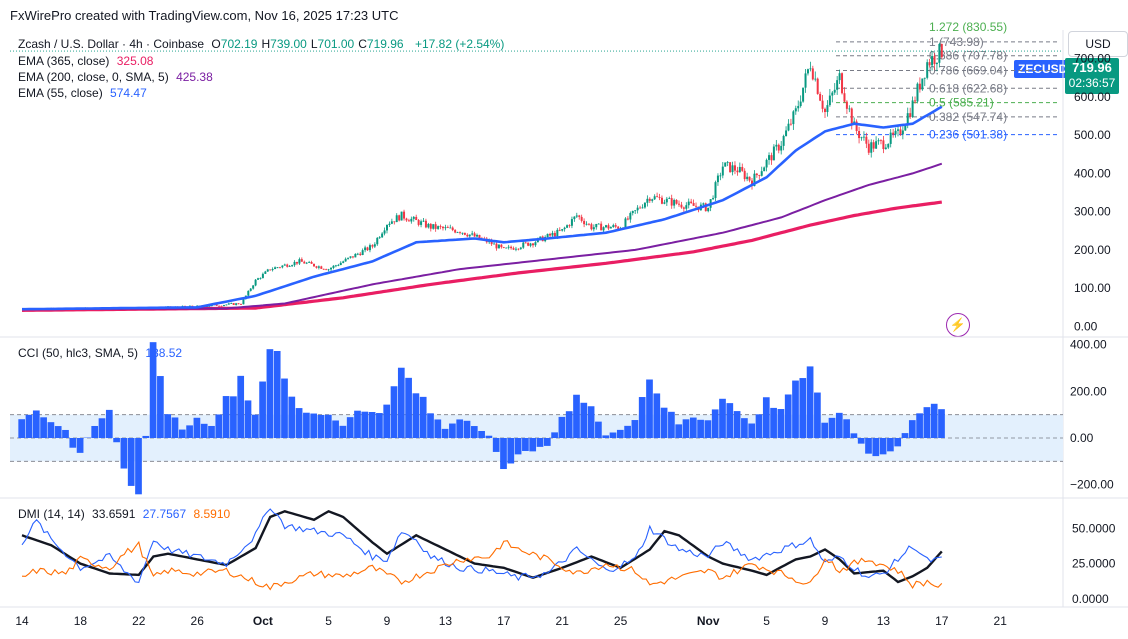 This screenshot has width=1128, height=639. What do you see at coordinates (1088, 391) in the screenshot?
I see `cci-tick-label: 200.00` at bounding box center [1088, 391].